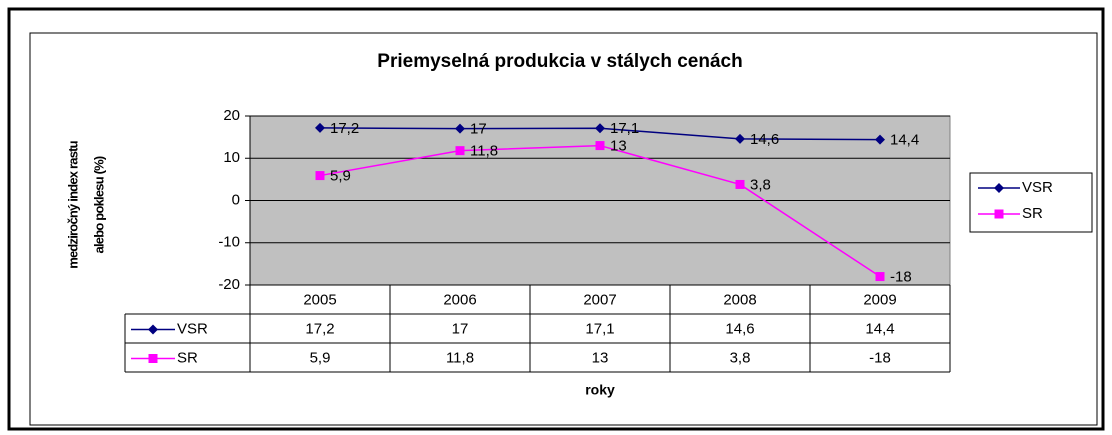  What do you see at coordinates (624, 128) in the screenshot?
I see `data-label: 17,1` at bounding box center [624, 128].